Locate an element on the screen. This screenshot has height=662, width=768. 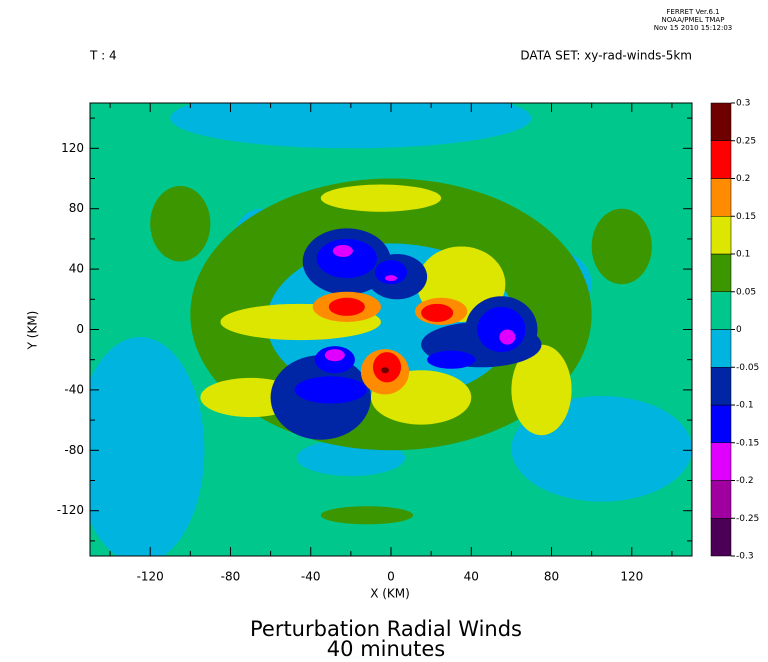
colorbar-label: -0.15 is located at coordinates (747, 443).